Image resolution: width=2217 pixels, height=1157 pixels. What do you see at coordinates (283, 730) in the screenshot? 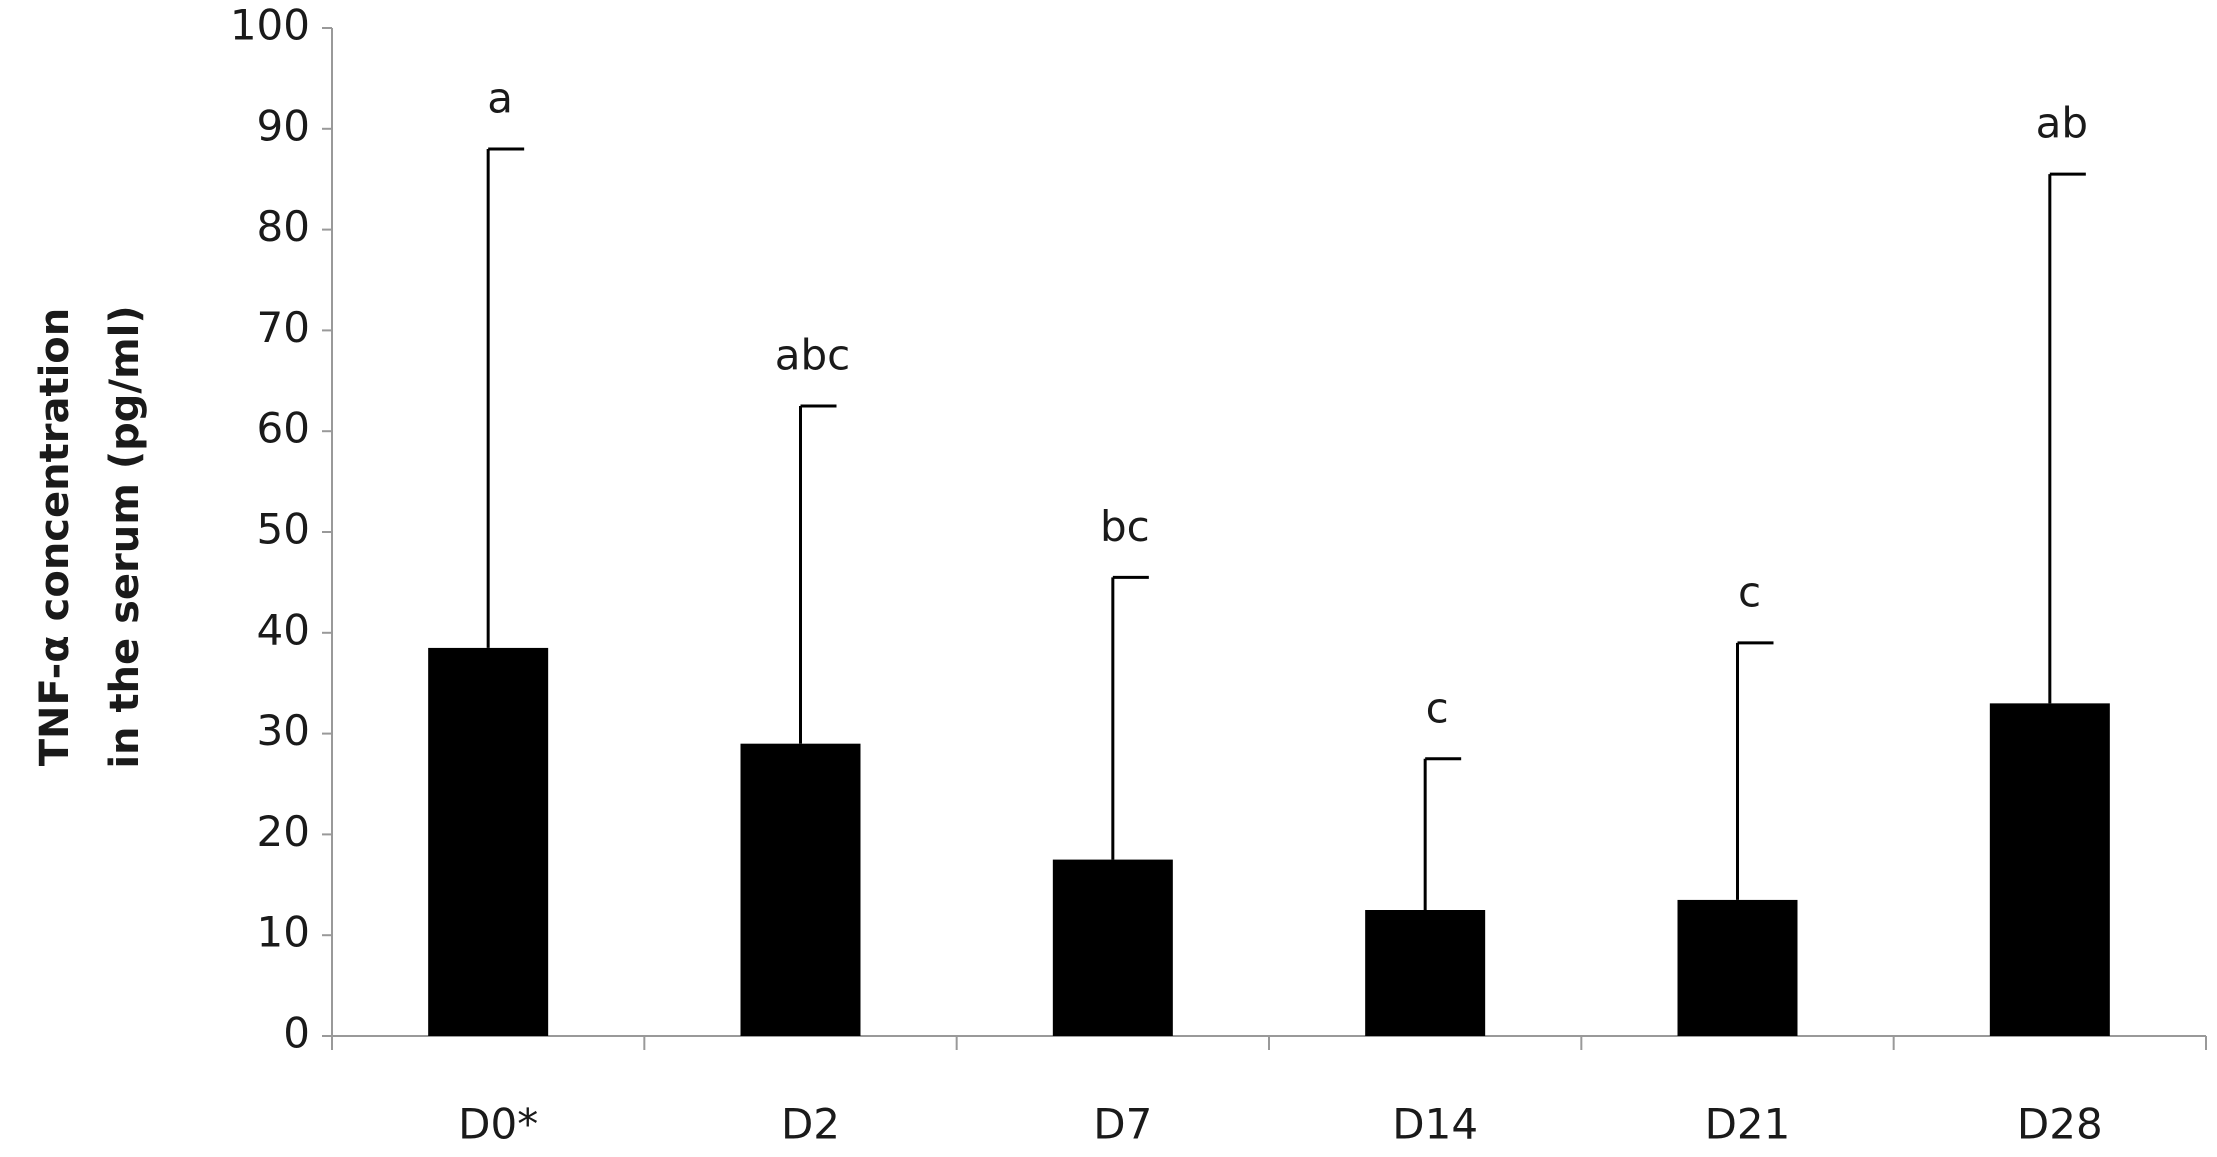
I see `y-tick-label: 30` at bounding box center [283, 730].